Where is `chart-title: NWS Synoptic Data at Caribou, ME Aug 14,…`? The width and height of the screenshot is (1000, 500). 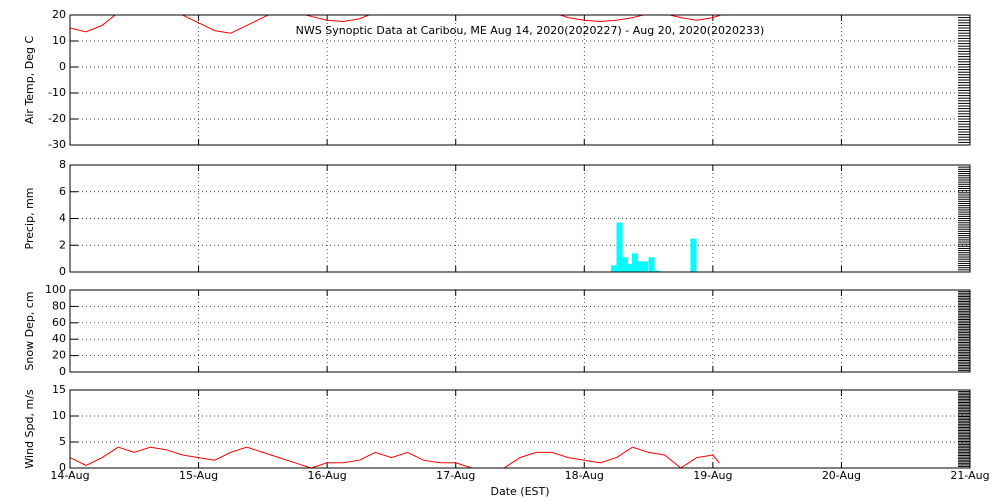
chart-title: NWS Synoptic Data at Caribou, ME Aug 14,… is located at coordinates (530, 30).